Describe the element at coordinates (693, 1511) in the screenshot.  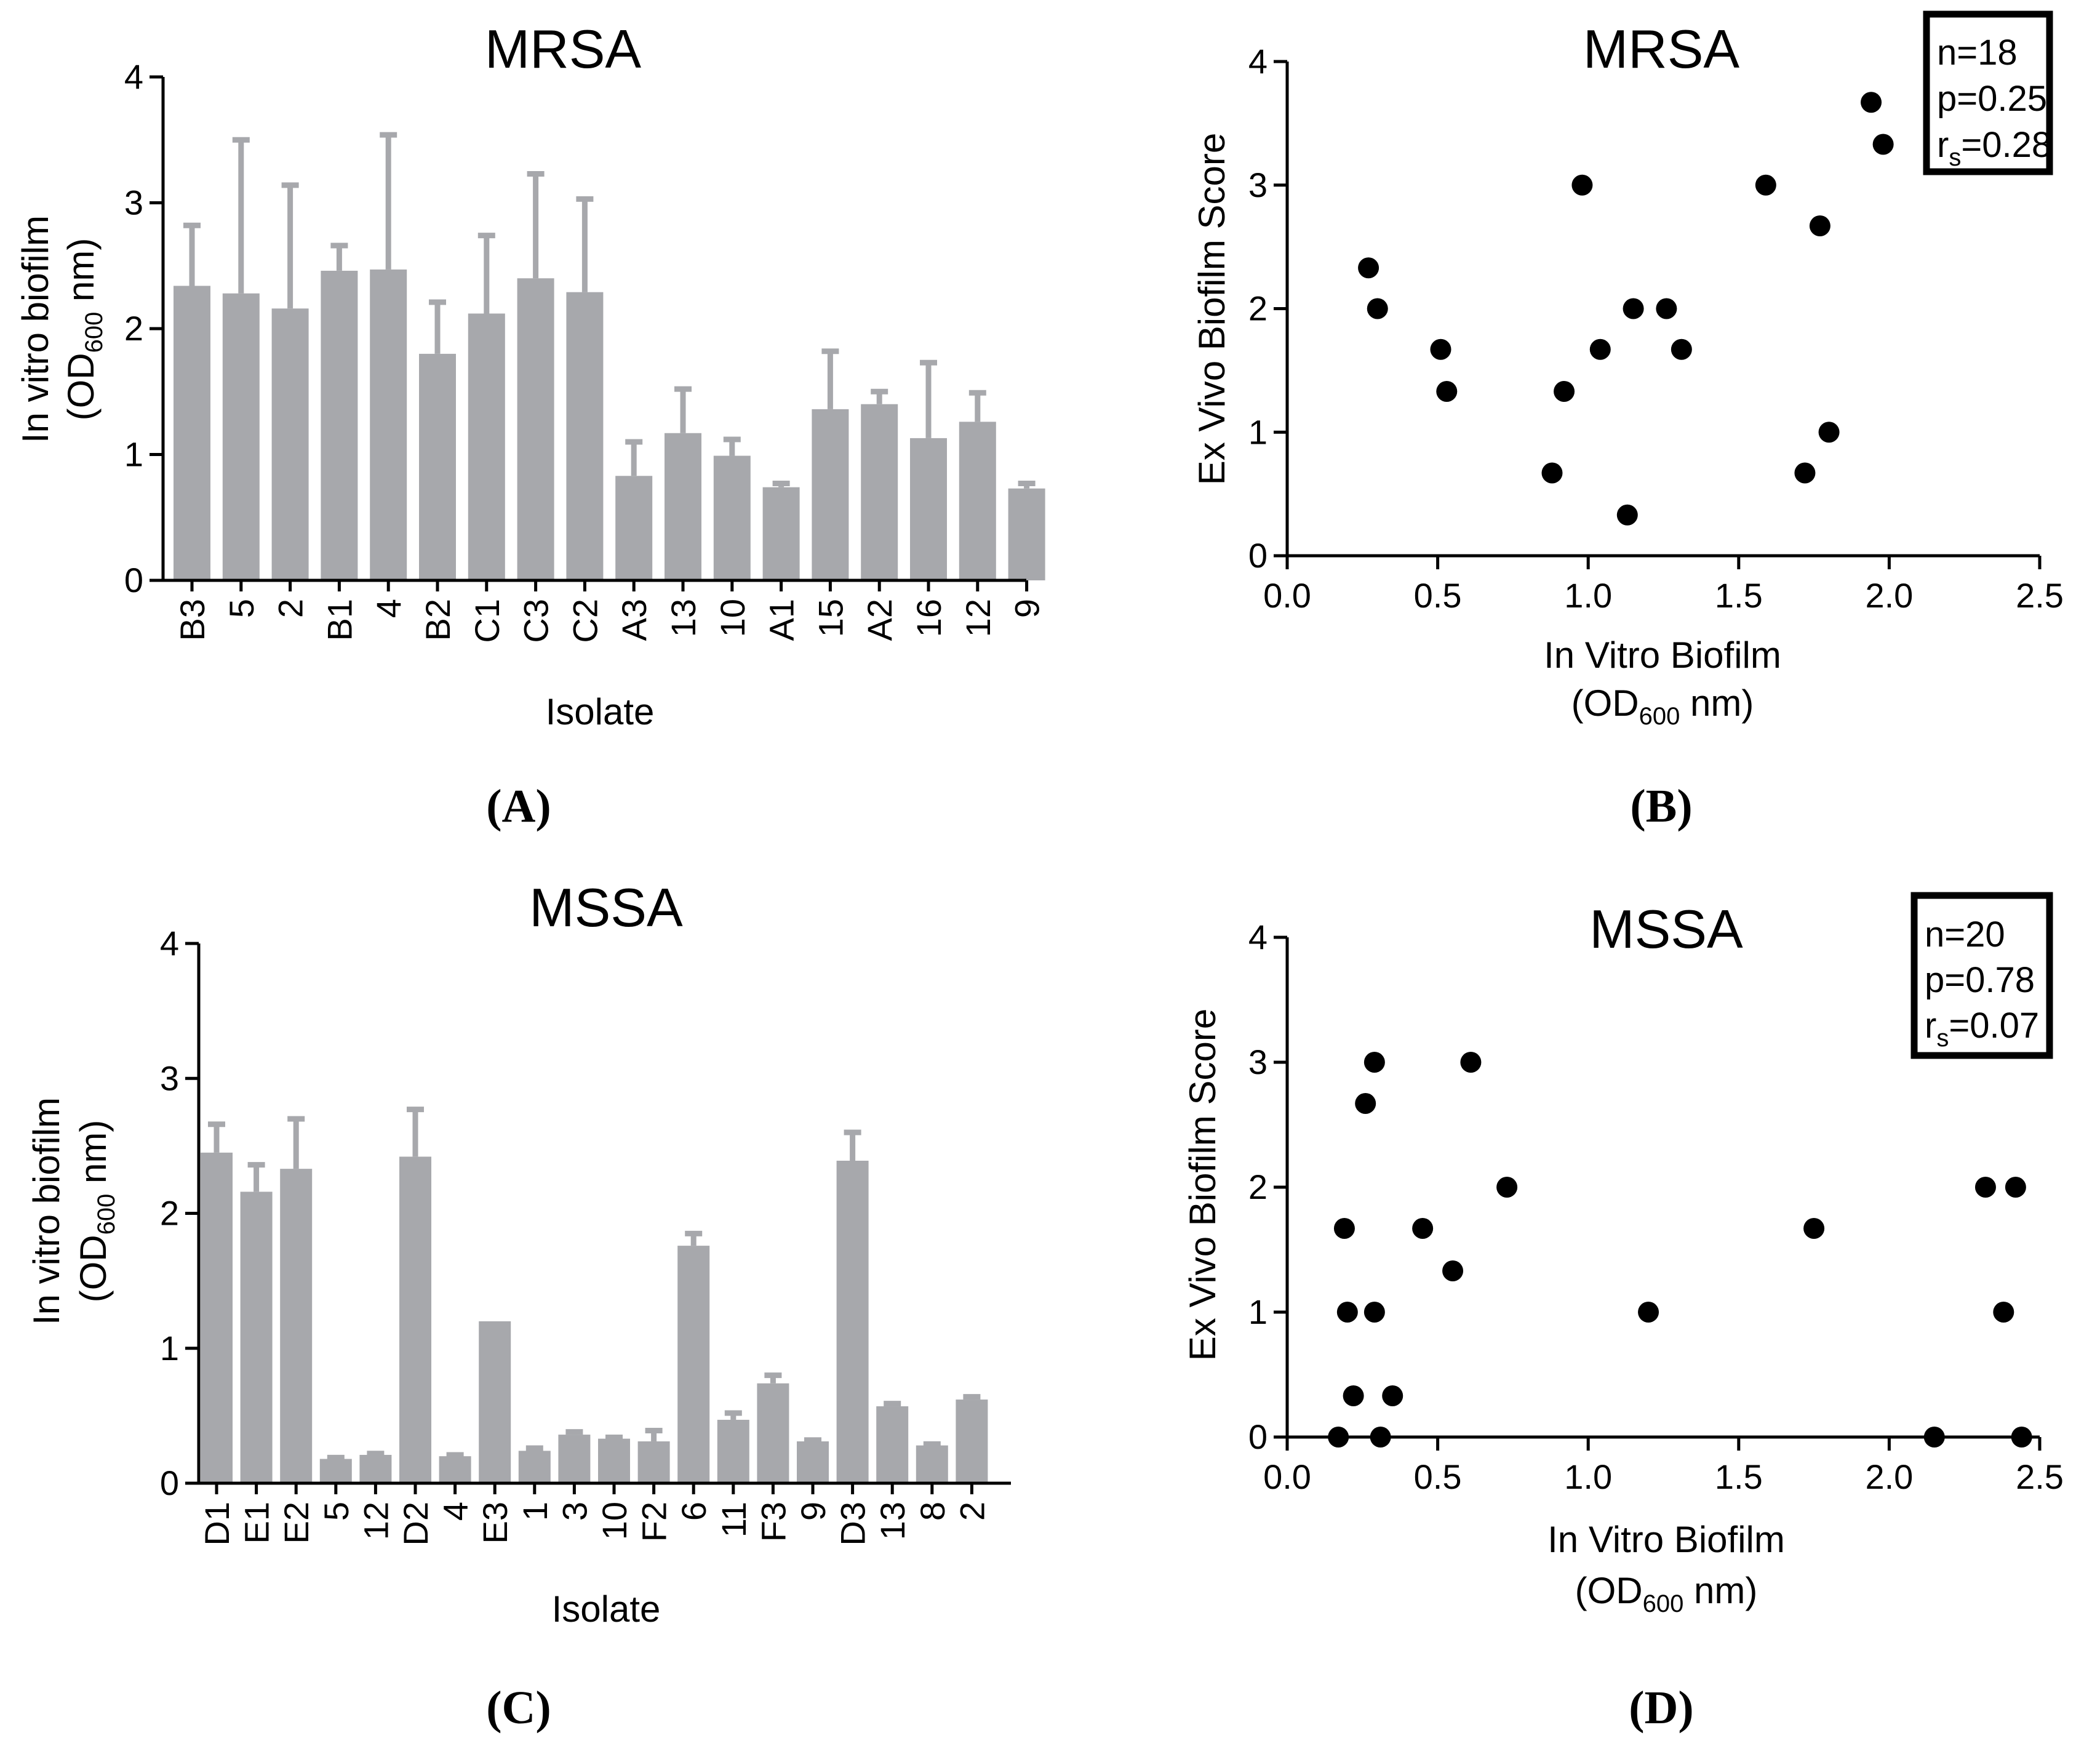
I see `category-label-6: 6` at that location.